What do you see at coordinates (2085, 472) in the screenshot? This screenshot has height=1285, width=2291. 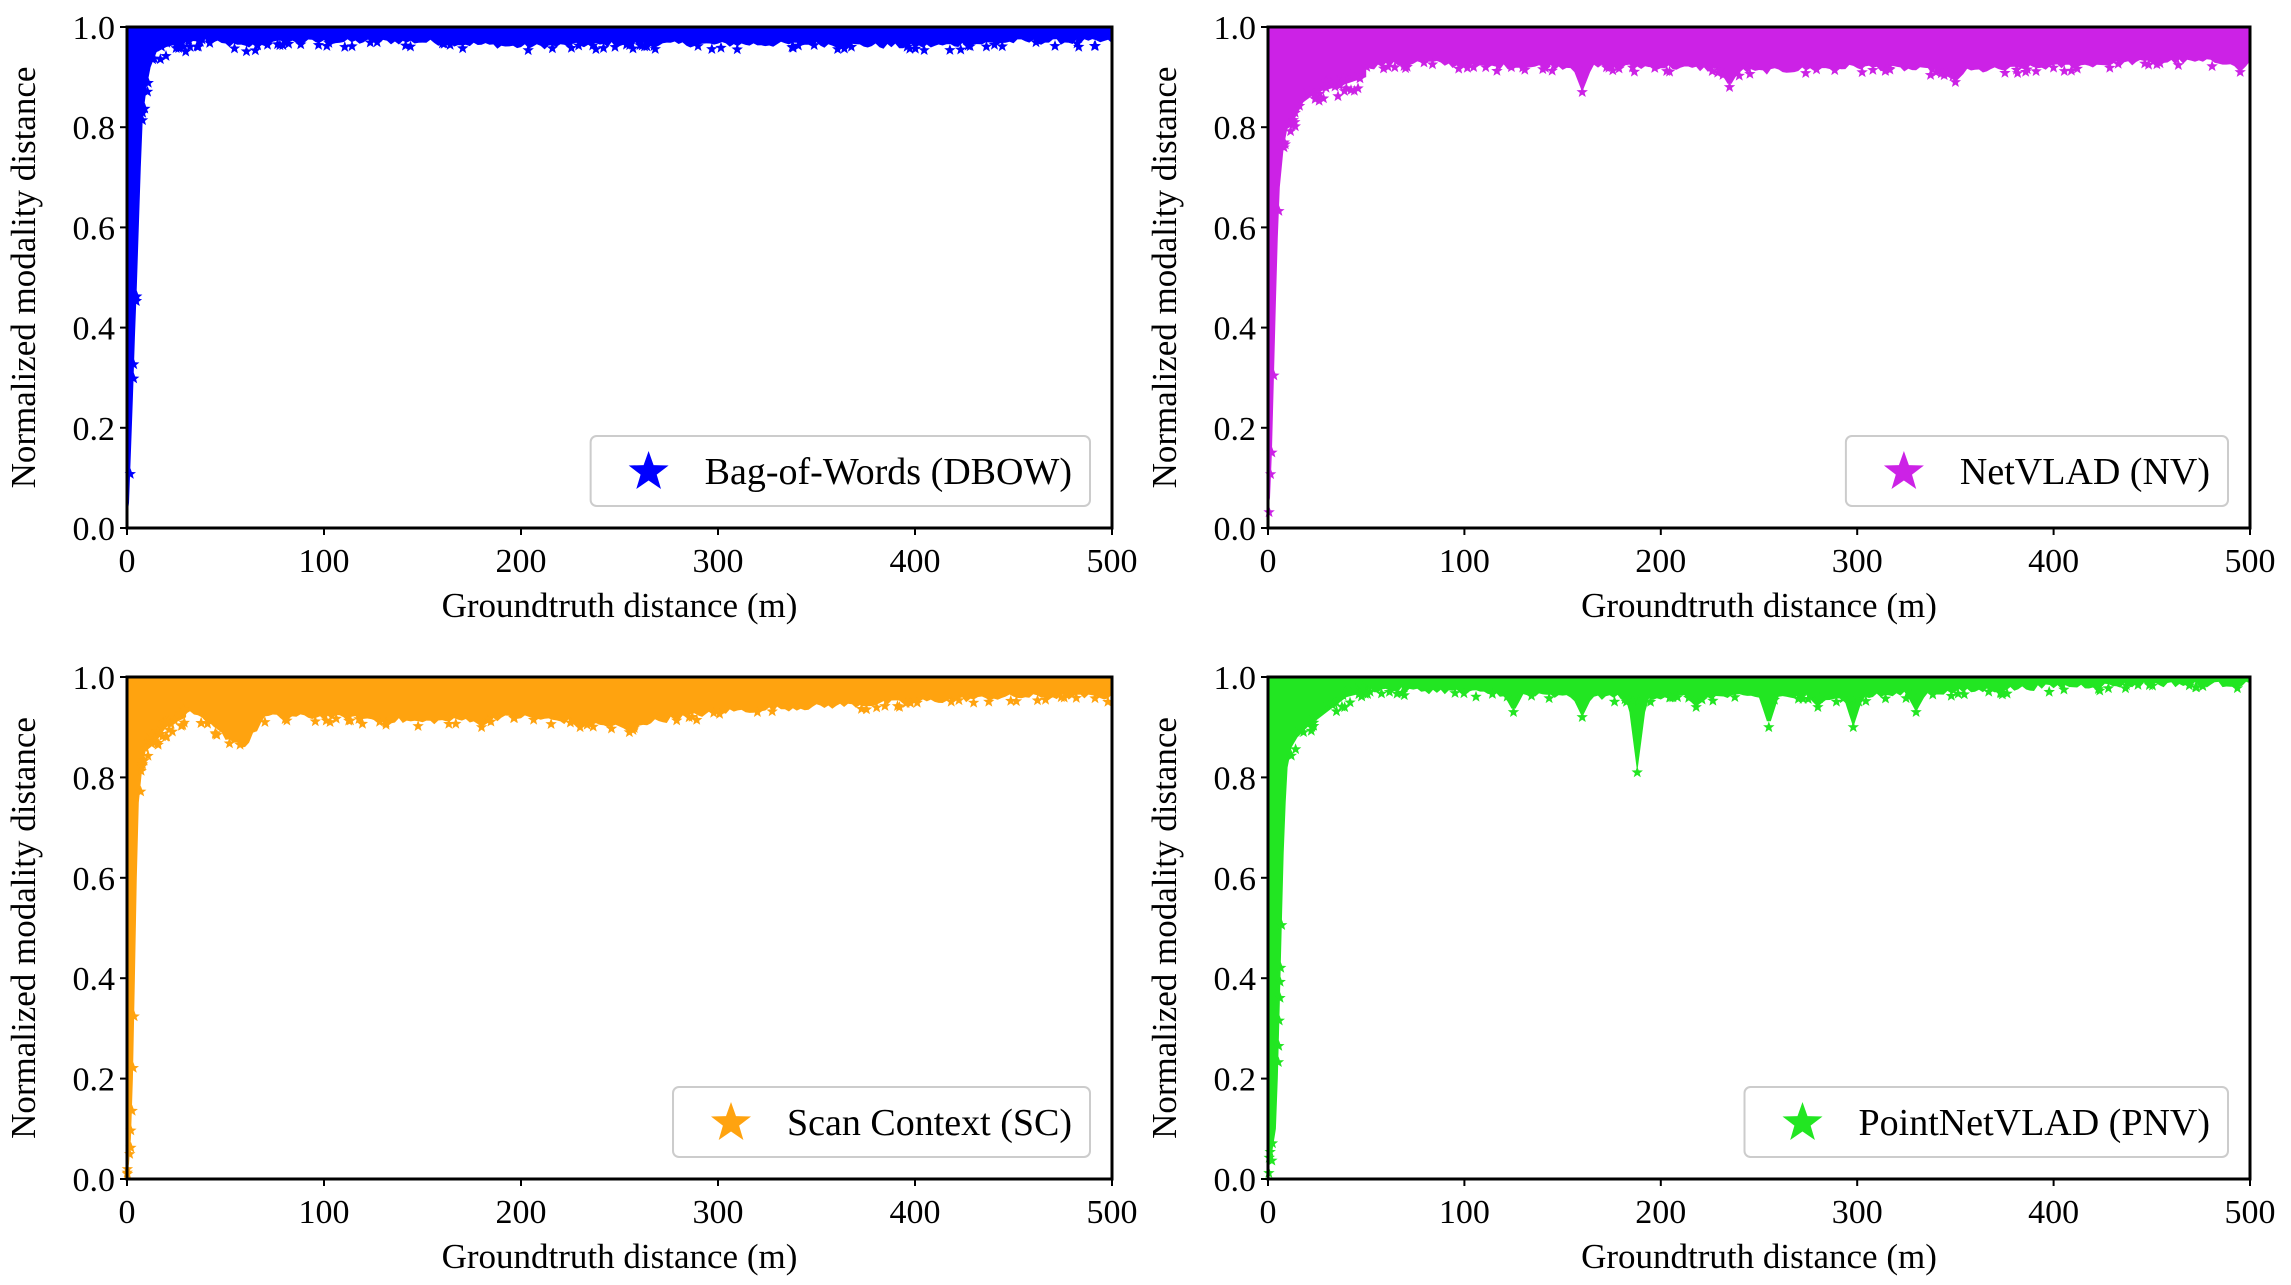 I see `legend-label: NetVLAD (NV)` at bounding box center [2085, 472].